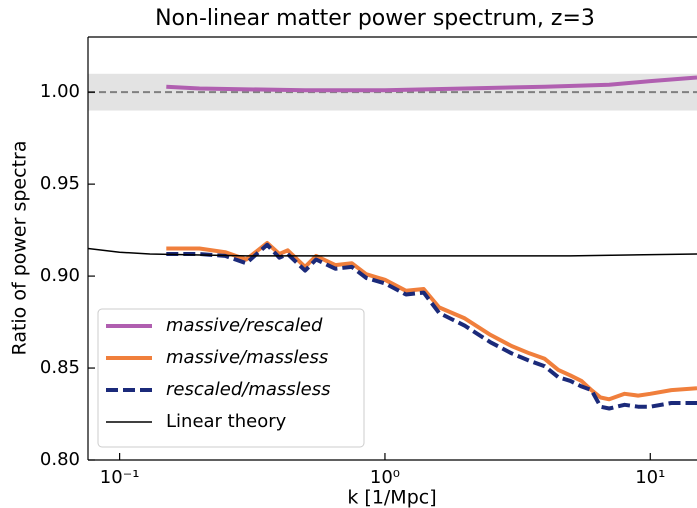 The image size is (697, 508). Describe the element at coordinates (231, 378) in the screenshot. I see `legend-box` at that location.